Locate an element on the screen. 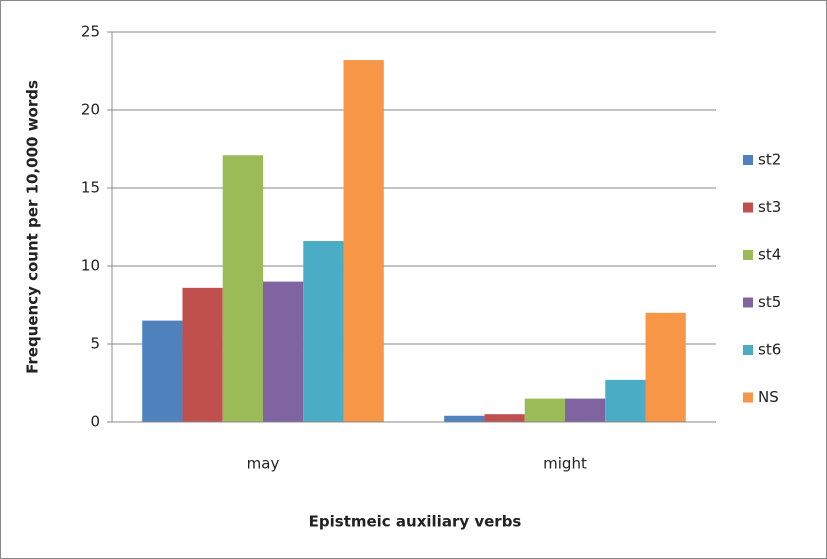 Image resolution: width=827 pixels, height=559 pixels. y-tick-label: 0 is located at coordinates (95, 422).